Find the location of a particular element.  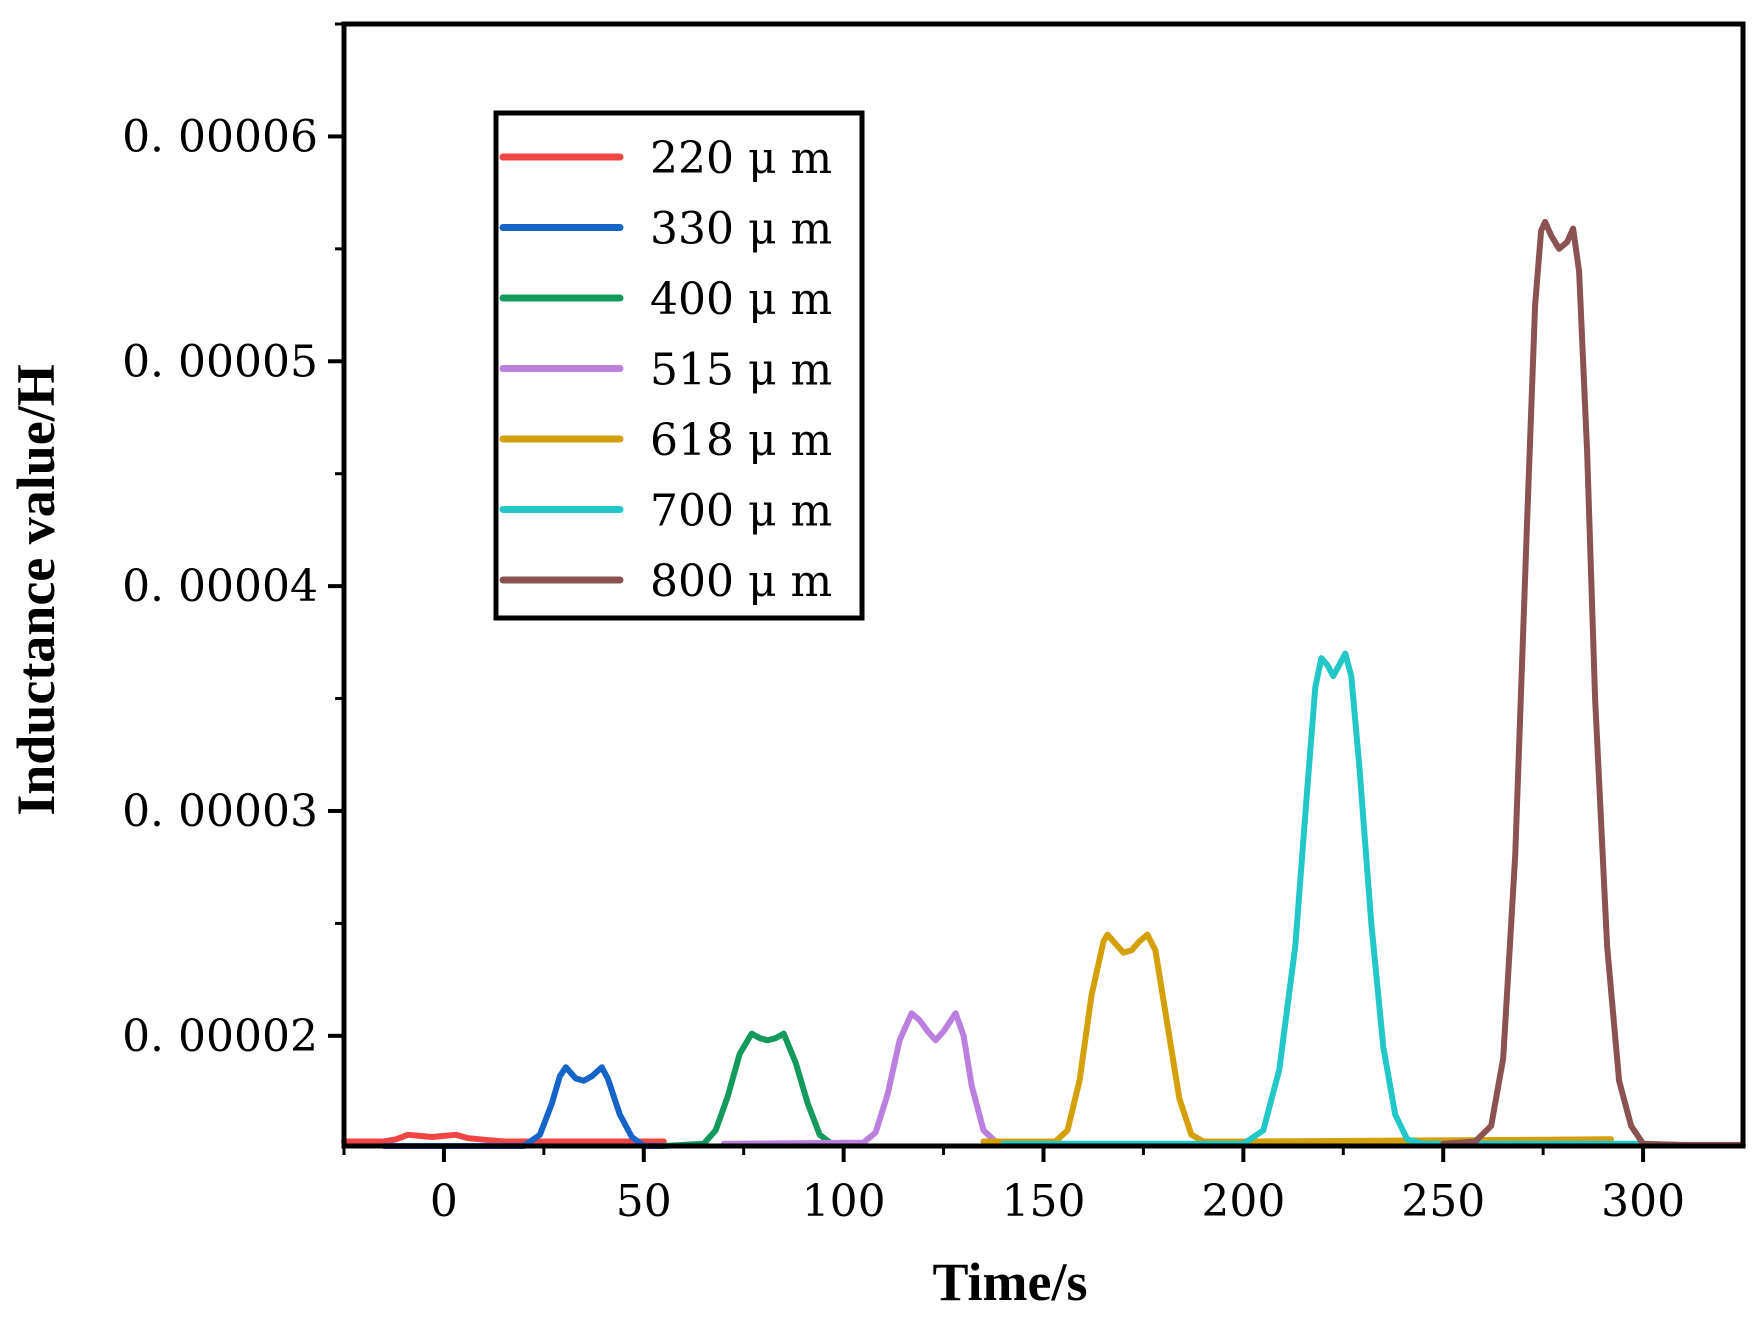

y-tick-label: 0. 00006 is located at coordinates (220, 136).